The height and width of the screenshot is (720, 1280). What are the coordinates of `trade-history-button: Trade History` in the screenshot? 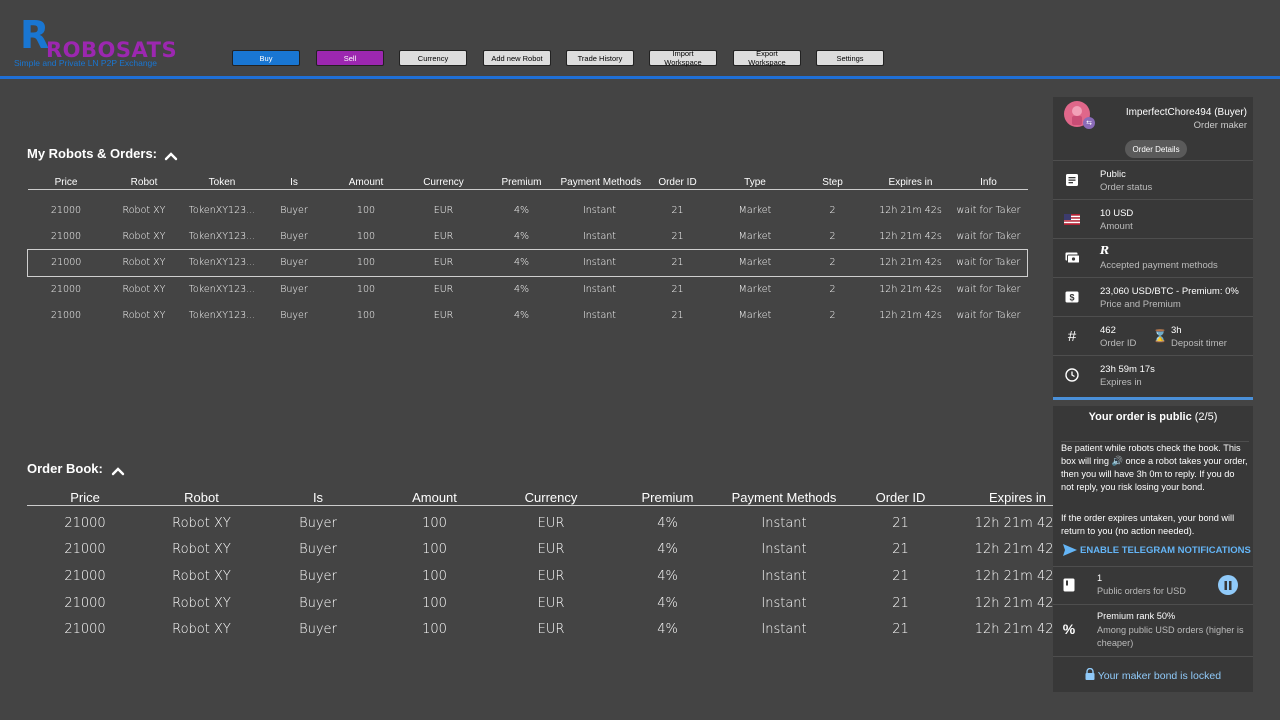 It's located at (600, 58).